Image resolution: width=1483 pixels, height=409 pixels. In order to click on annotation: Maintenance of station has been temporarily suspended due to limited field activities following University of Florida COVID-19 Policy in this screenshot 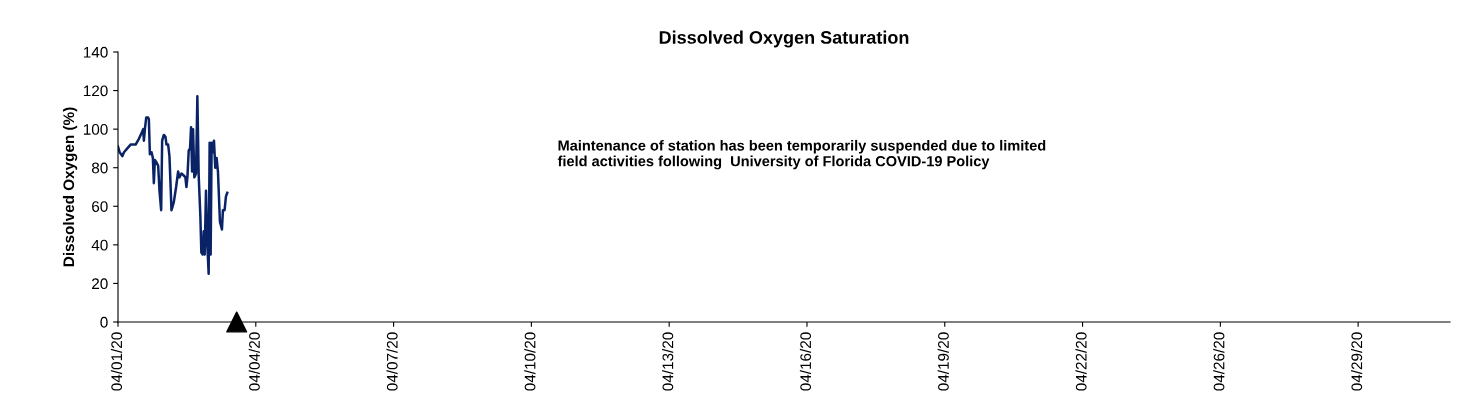, I will do `click(801, 154)`.